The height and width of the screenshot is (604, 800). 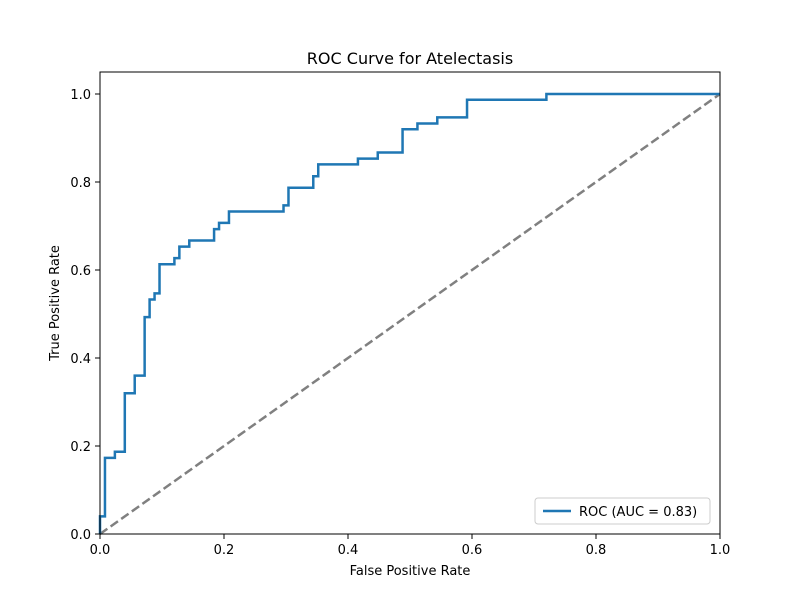 I want to click on x-tick-label: 0.2, so click(x=224, y=550).